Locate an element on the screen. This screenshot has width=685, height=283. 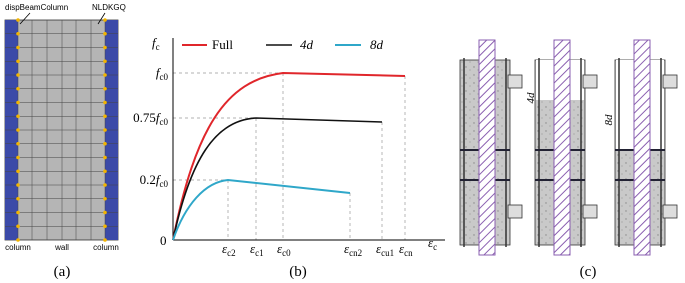
panel-label: (a) is located at coordinates (62, 272).